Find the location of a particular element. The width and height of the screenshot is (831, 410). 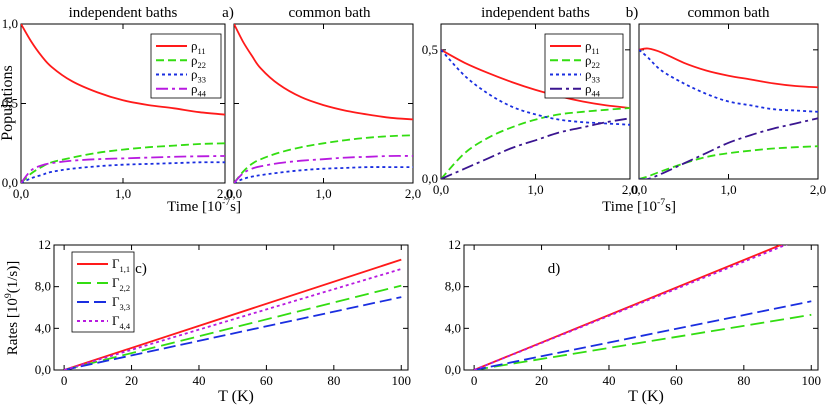

y-axis-label: Populations is located at coordinates (8, 103).